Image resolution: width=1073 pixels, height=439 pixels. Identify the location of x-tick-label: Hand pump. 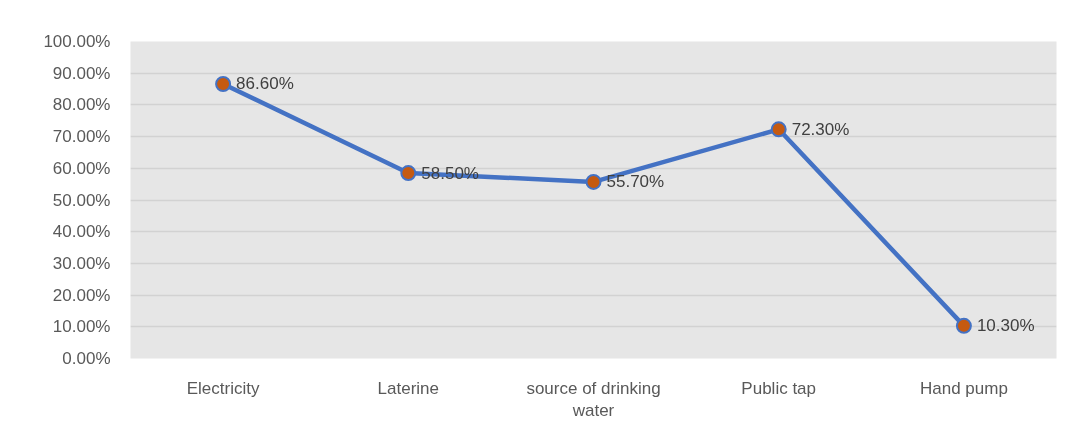
(963, 388).